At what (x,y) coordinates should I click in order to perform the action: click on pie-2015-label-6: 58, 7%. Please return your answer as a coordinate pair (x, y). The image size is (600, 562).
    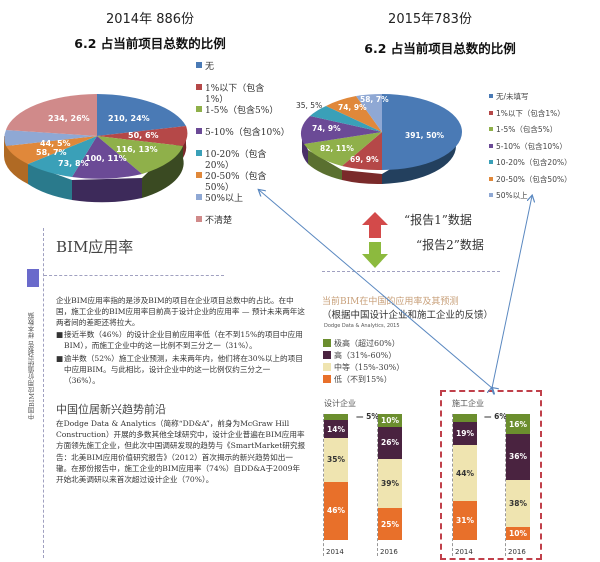
    Looking at the image, I should click on (374, 99).